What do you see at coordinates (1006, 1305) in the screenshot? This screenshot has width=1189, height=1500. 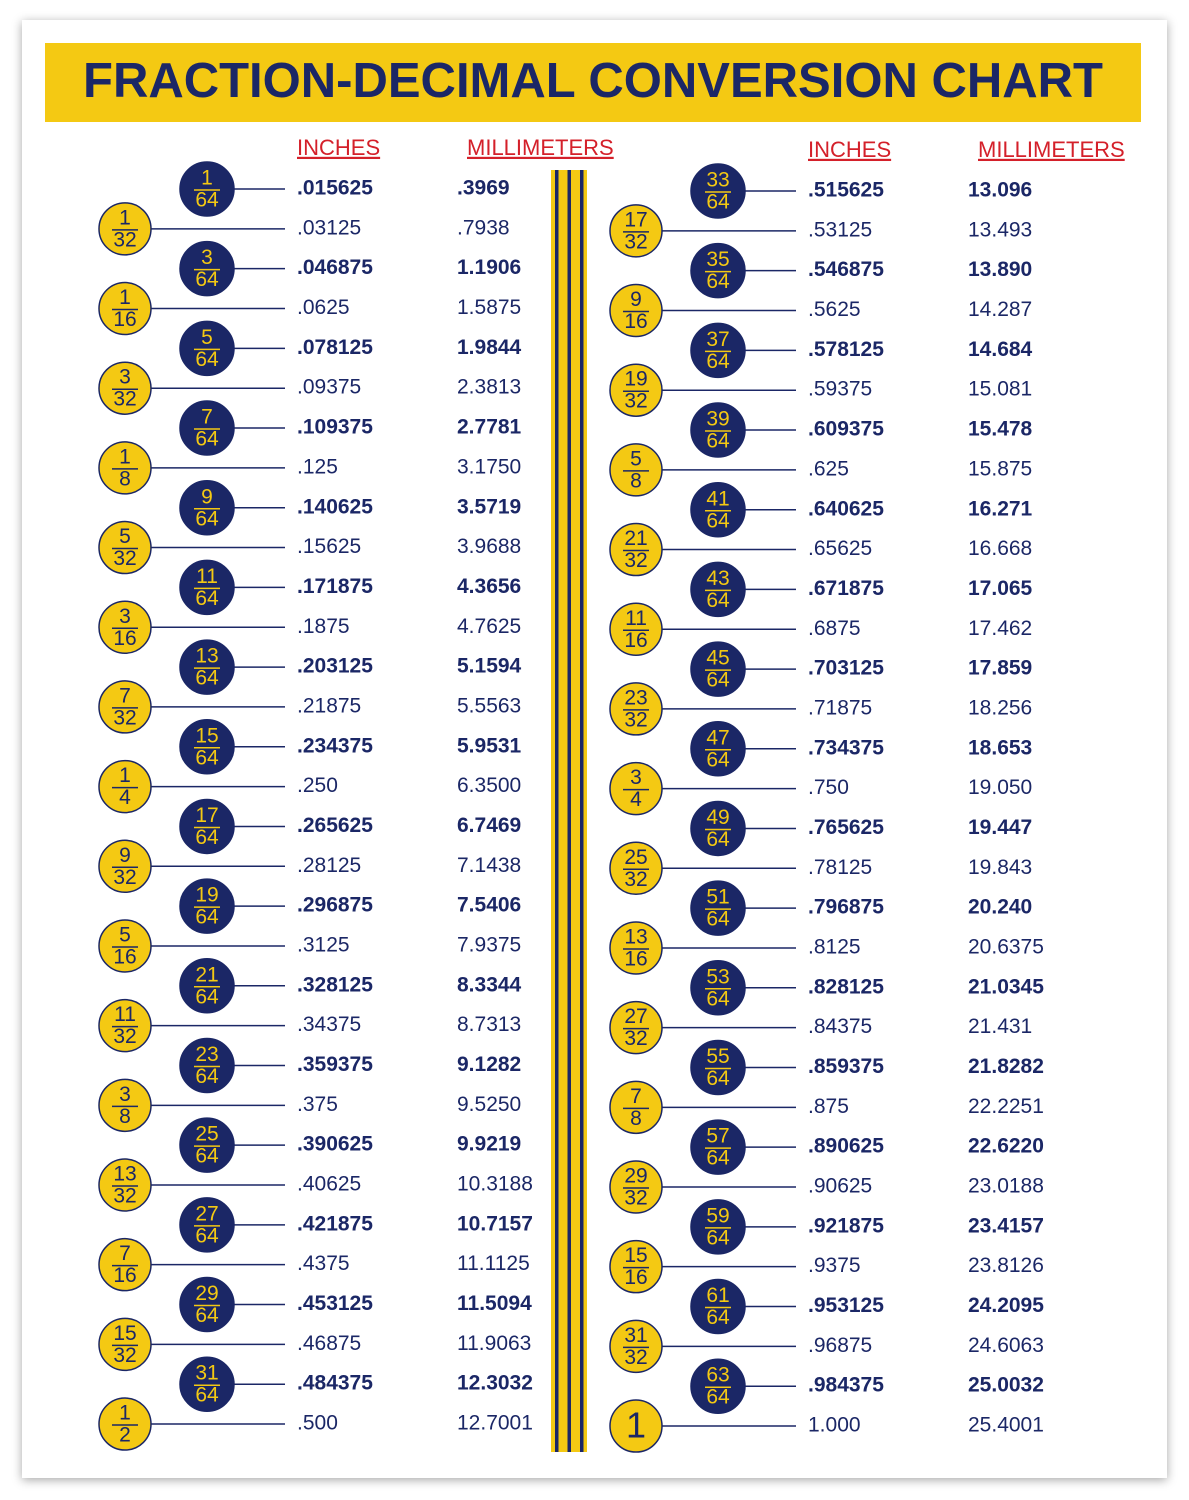 I see `millimeters-value: 24.2095` at bounding box center [1006, 1305].